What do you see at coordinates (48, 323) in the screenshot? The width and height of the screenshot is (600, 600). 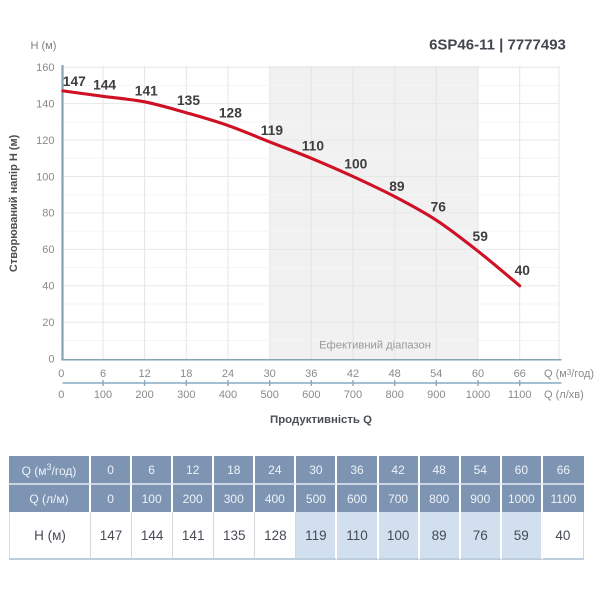 I see `svg-text: 20` at bounding box center [48, 323].